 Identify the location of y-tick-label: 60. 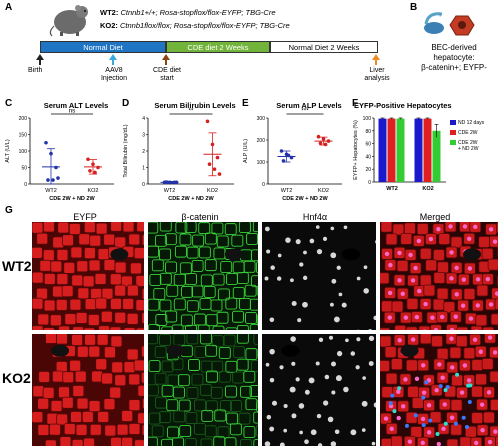
(368, 145).